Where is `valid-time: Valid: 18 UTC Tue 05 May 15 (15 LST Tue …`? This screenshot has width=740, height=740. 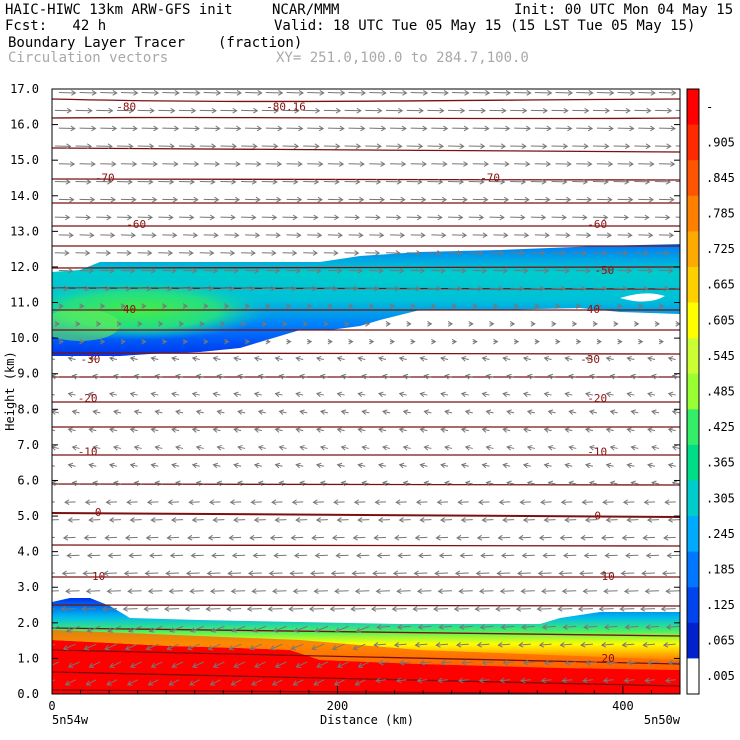 valid-time: Valid: 18 UTC Tue 05 May 15 (15 LST Tue … is located at coordinates (485, 26).